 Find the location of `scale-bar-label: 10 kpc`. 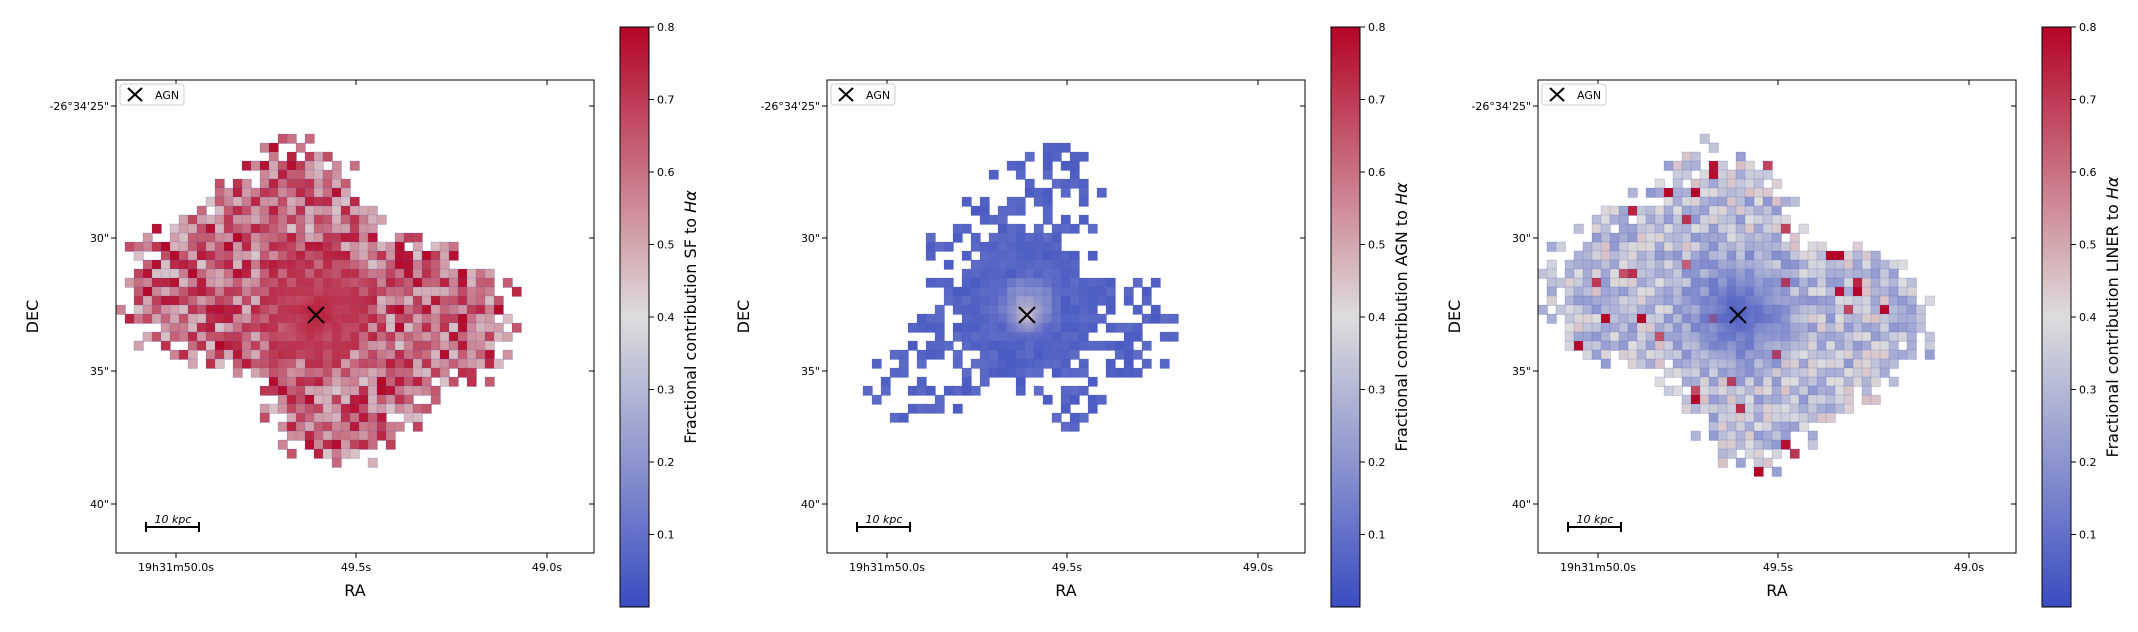

scale-bar-label: 10 kpc is located at coordinates (173, 519).